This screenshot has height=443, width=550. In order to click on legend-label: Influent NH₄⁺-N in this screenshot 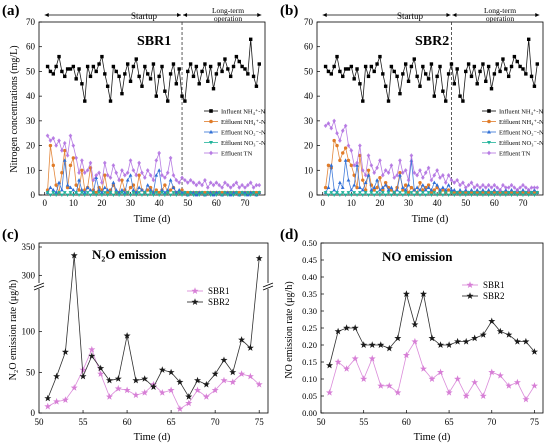, I will do `click(521, 112)`.